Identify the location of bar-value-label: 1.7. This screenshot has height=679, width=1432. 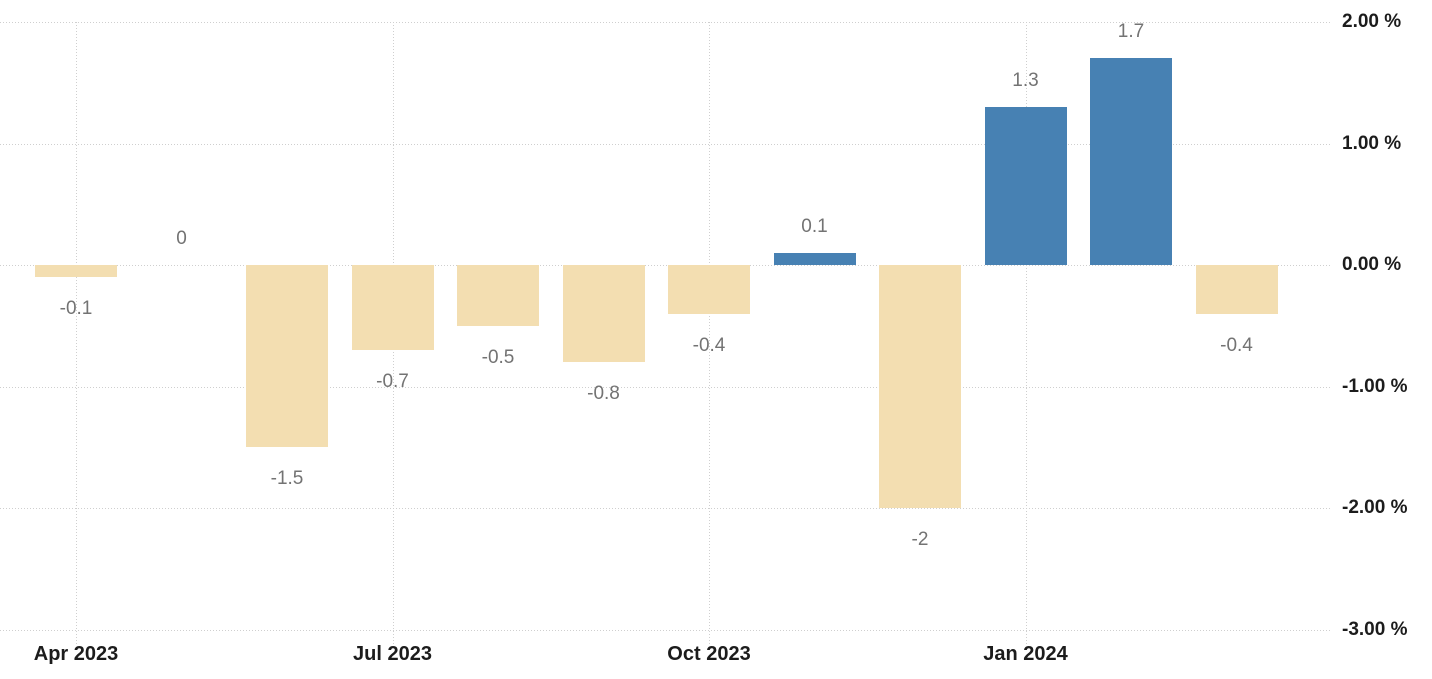
(1131, 32).